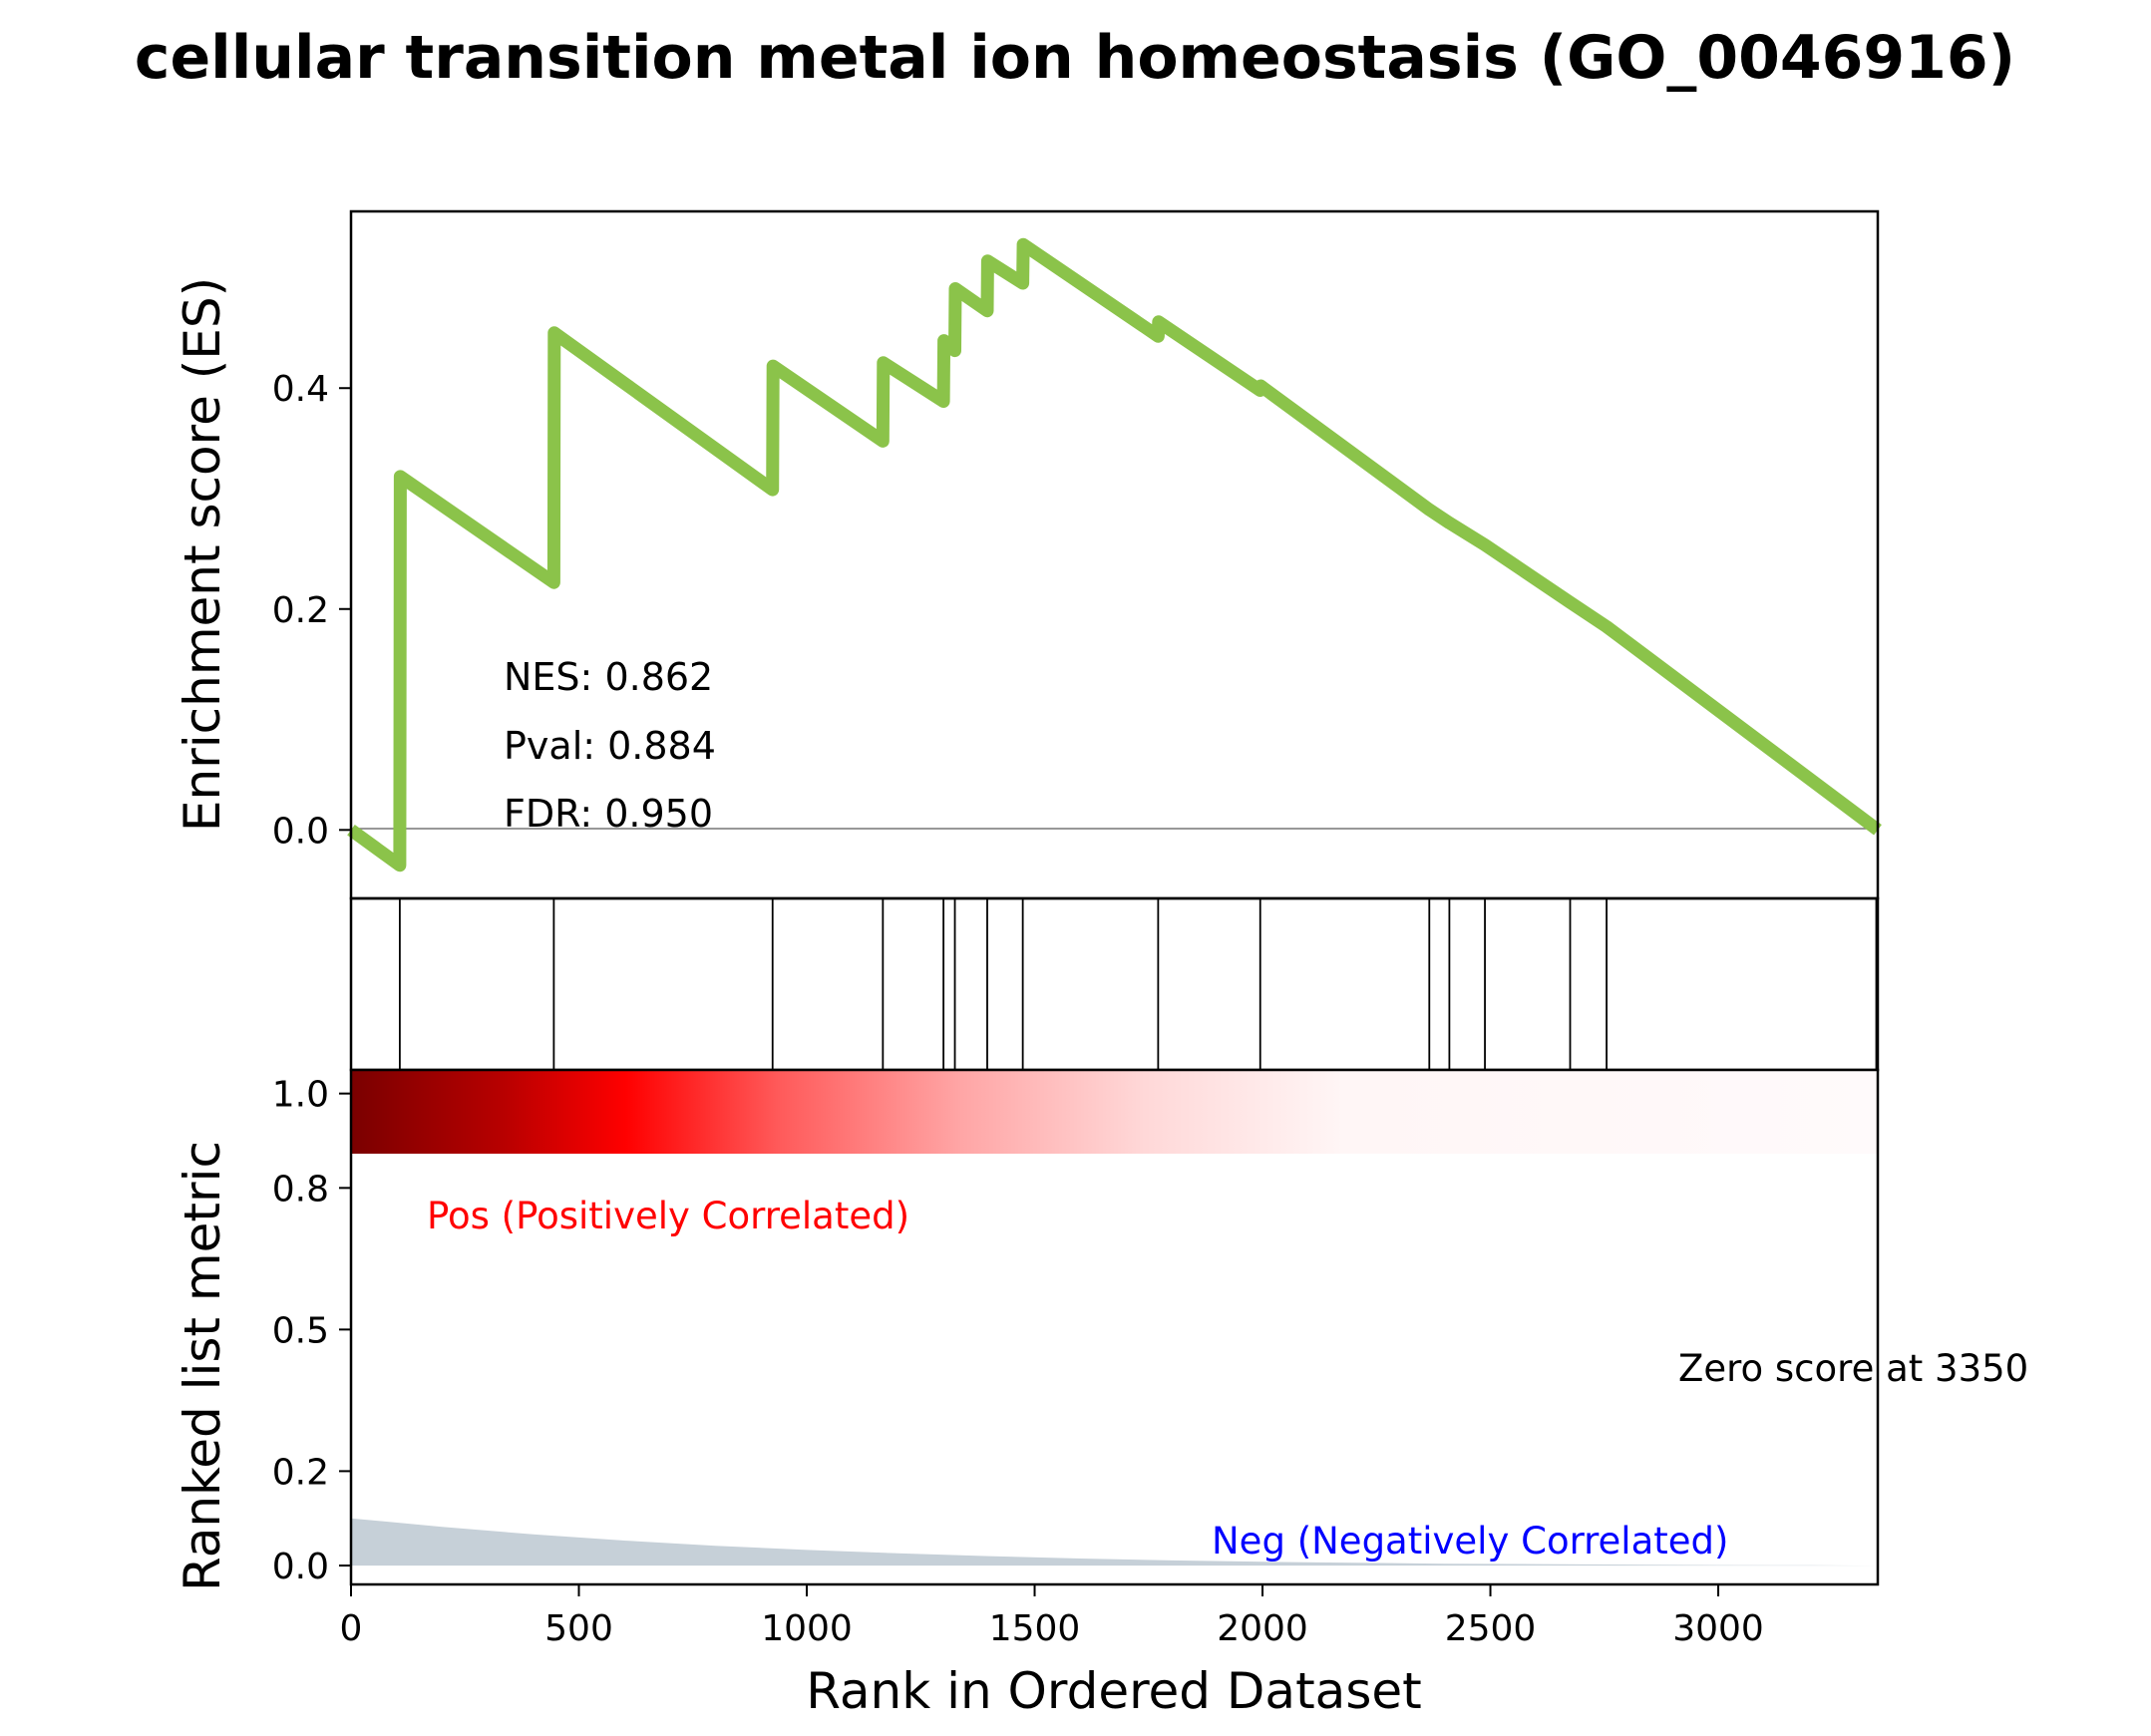 This screenshot has height=1736, width=2151. I want to click on hits-panel-frame, so click(1114, 984).